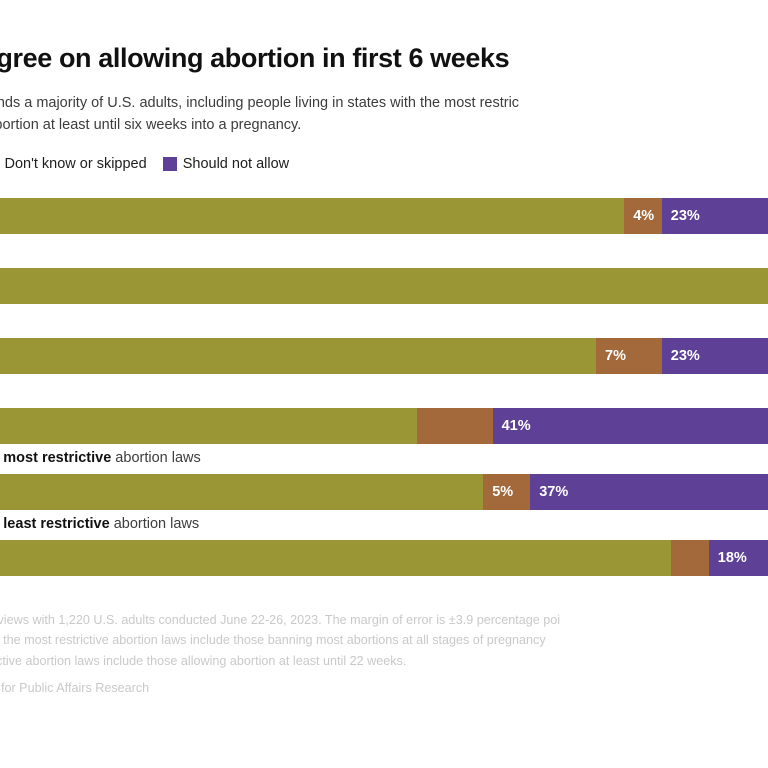  What do you see at coordinates (714, 355) in the screenshot?
I see `bar-segment-should-not-allow-3: 23%` at bounding box center [714, 355].